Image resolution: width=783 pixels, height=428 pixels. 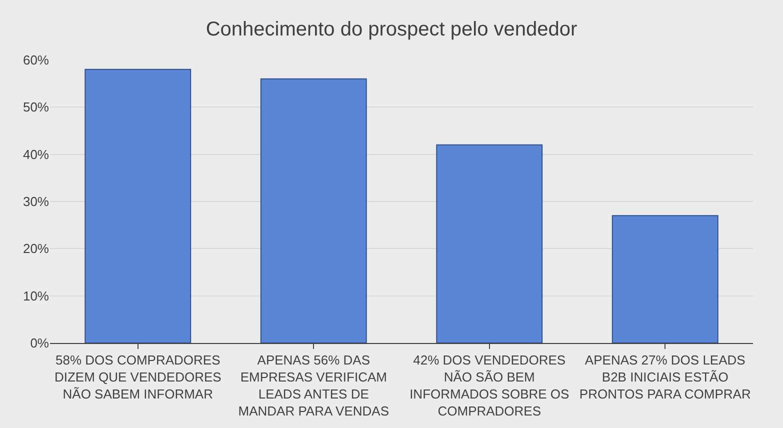 What do you see at coordinates (36, 60) in the screenshot?
I see `y-tick-label: 60%` at bounding box center [36, 60].